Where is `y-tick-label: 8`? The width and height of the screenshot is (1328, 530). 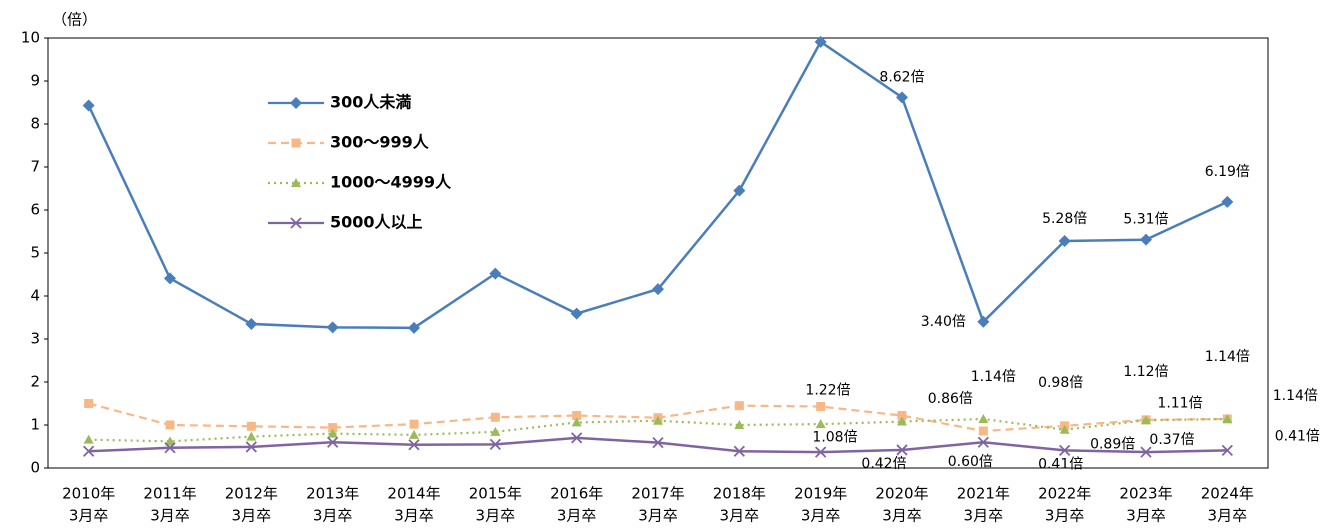 y-tick-label: 8 is located at coordinates (35, 124).